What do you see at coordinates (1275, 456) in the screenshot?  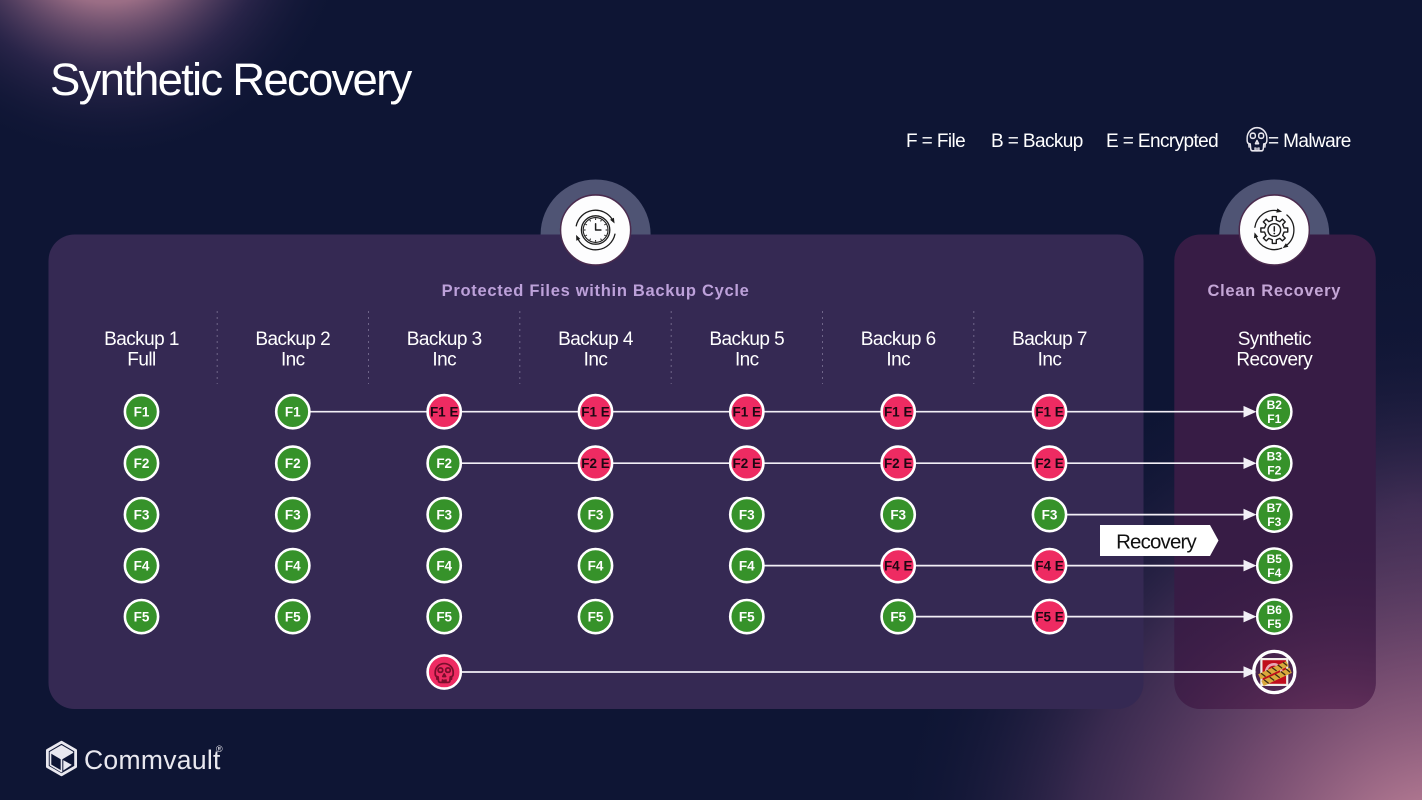 I see `svg-text: B3` at bounding box center [1275, 456].